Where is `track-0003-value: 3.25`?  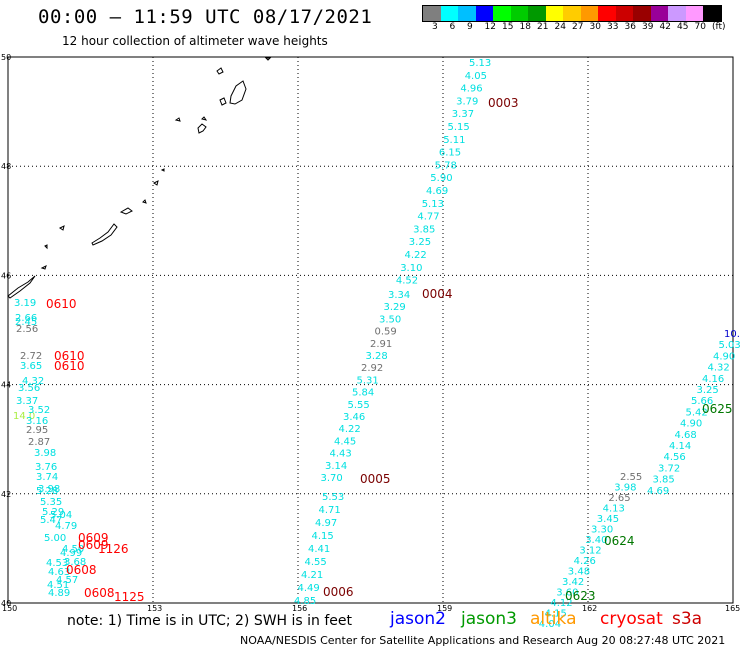 track-0003-value: 3.25 is located at coordinates (420, 242).